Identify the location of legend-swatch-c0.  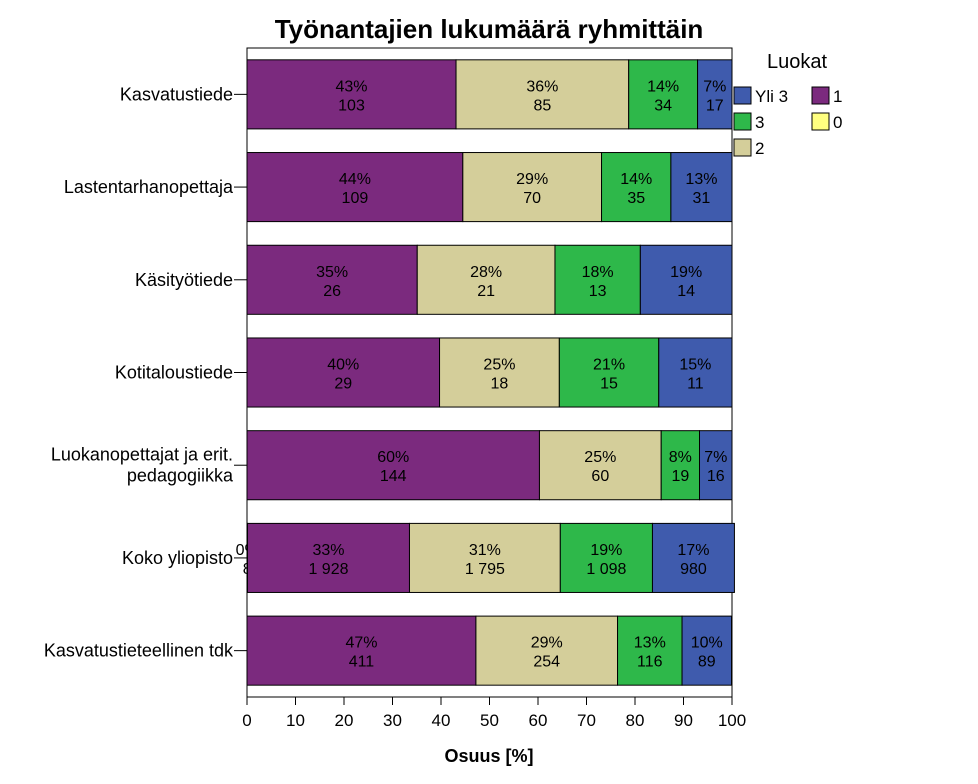
(820, 121).